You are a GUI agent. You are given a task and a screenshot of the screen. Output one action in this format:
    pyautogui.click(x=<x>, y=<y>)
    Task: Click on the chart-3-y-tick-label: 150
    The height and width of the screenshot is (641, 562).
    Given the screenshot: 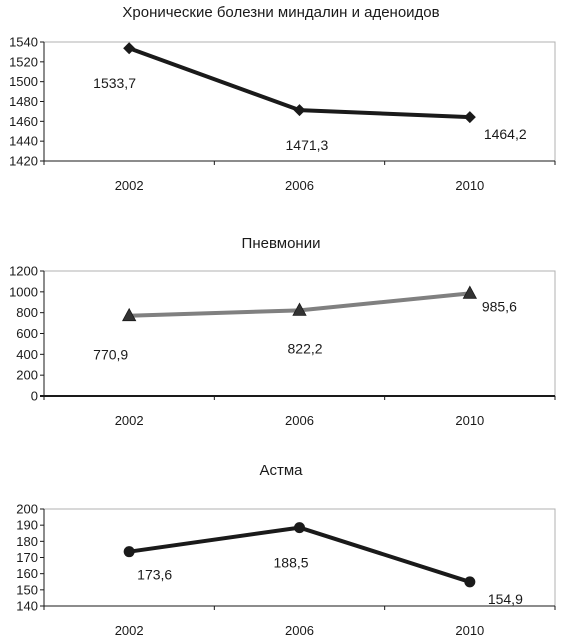 What is the action you would take?
    pyautogui.click(x=27, y=589)
    